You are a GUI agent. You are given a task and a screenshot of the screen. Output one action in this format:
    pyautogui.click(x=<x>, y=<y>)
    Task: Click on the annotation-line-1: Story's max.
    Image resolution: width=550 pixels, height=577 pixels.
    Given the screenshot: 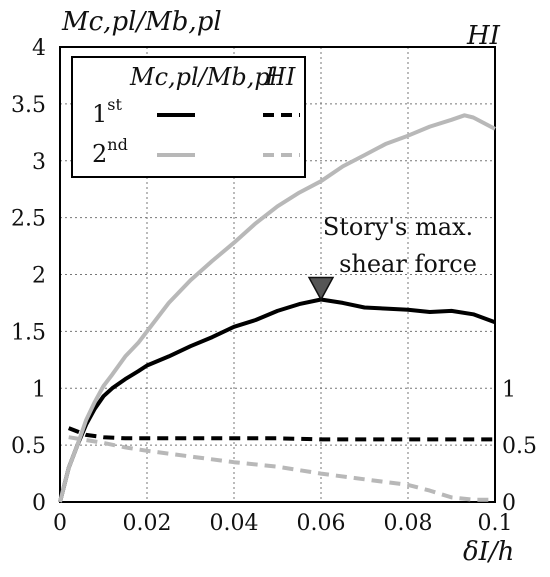 What is the action you would take?
    pyautogui.click(x=398, y=227)
    